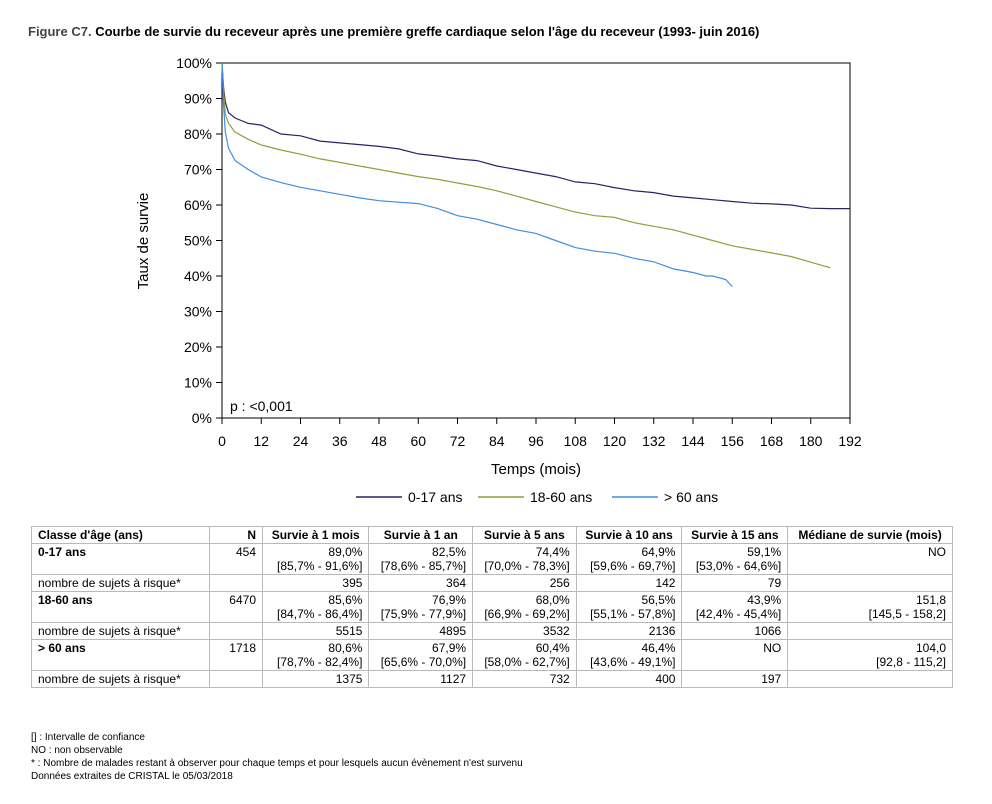  Describe the element at coordinates (449, 552) in the screenshot. I see `survival-value: 82,5%` at that location.